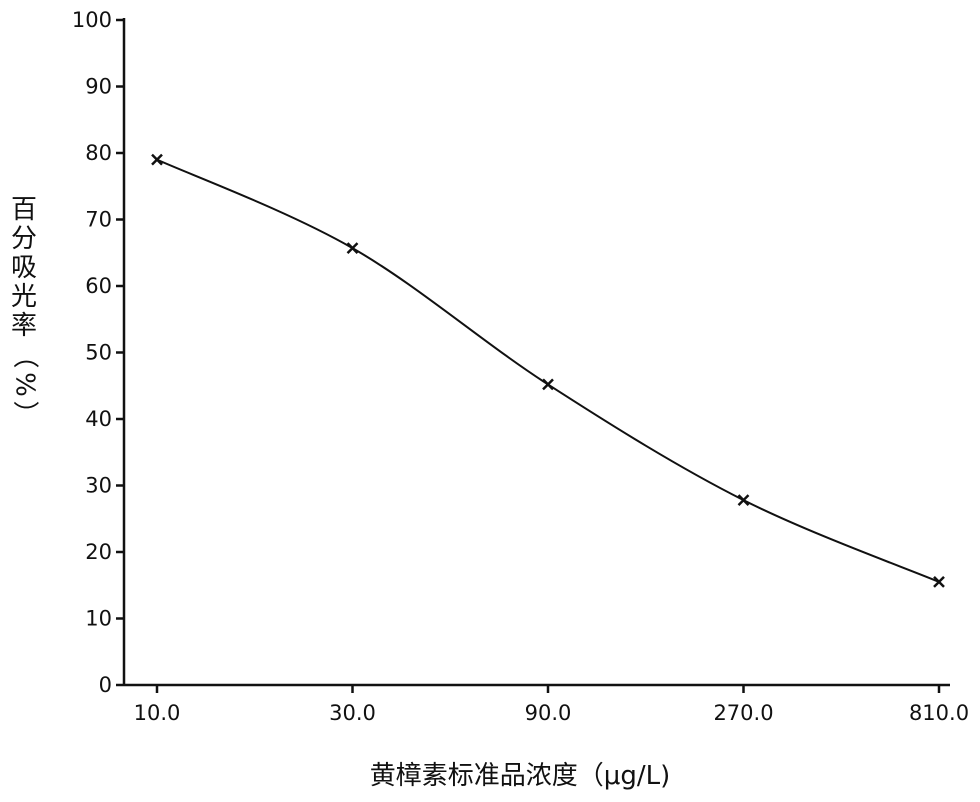 This screenshot has height=802, width=980. Describe the element at coordinates (98, 552) in the screenshot. I see `y-tick-label: 20` at that location.